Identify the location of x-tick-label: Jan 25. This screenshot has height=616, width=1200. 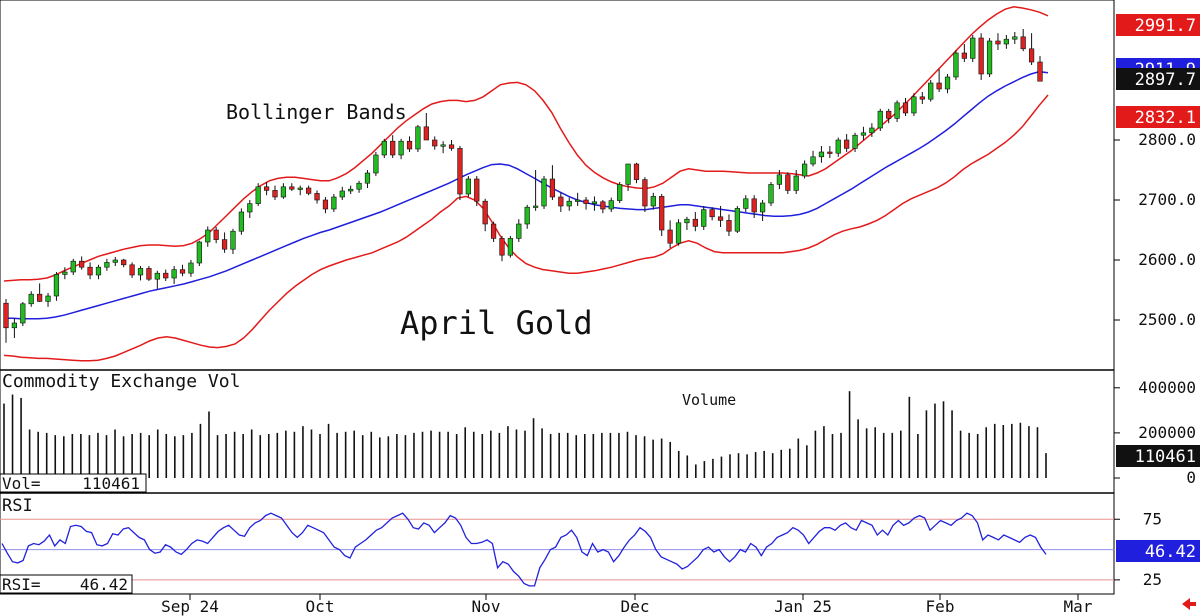
(803, 606).